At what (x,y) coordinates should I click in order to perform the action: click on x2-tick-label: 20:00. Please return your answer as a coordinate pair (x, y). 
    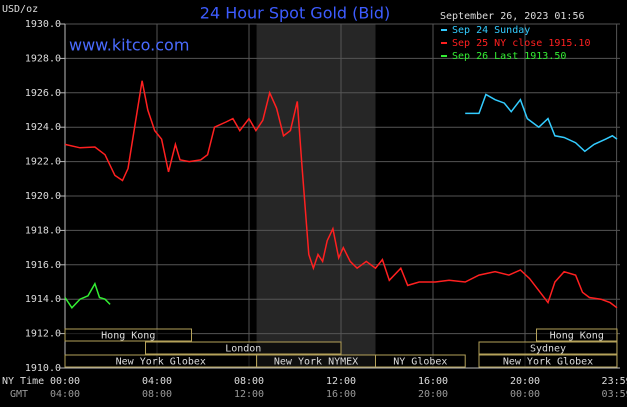
    Looking at the image, I should click on (433, 394).